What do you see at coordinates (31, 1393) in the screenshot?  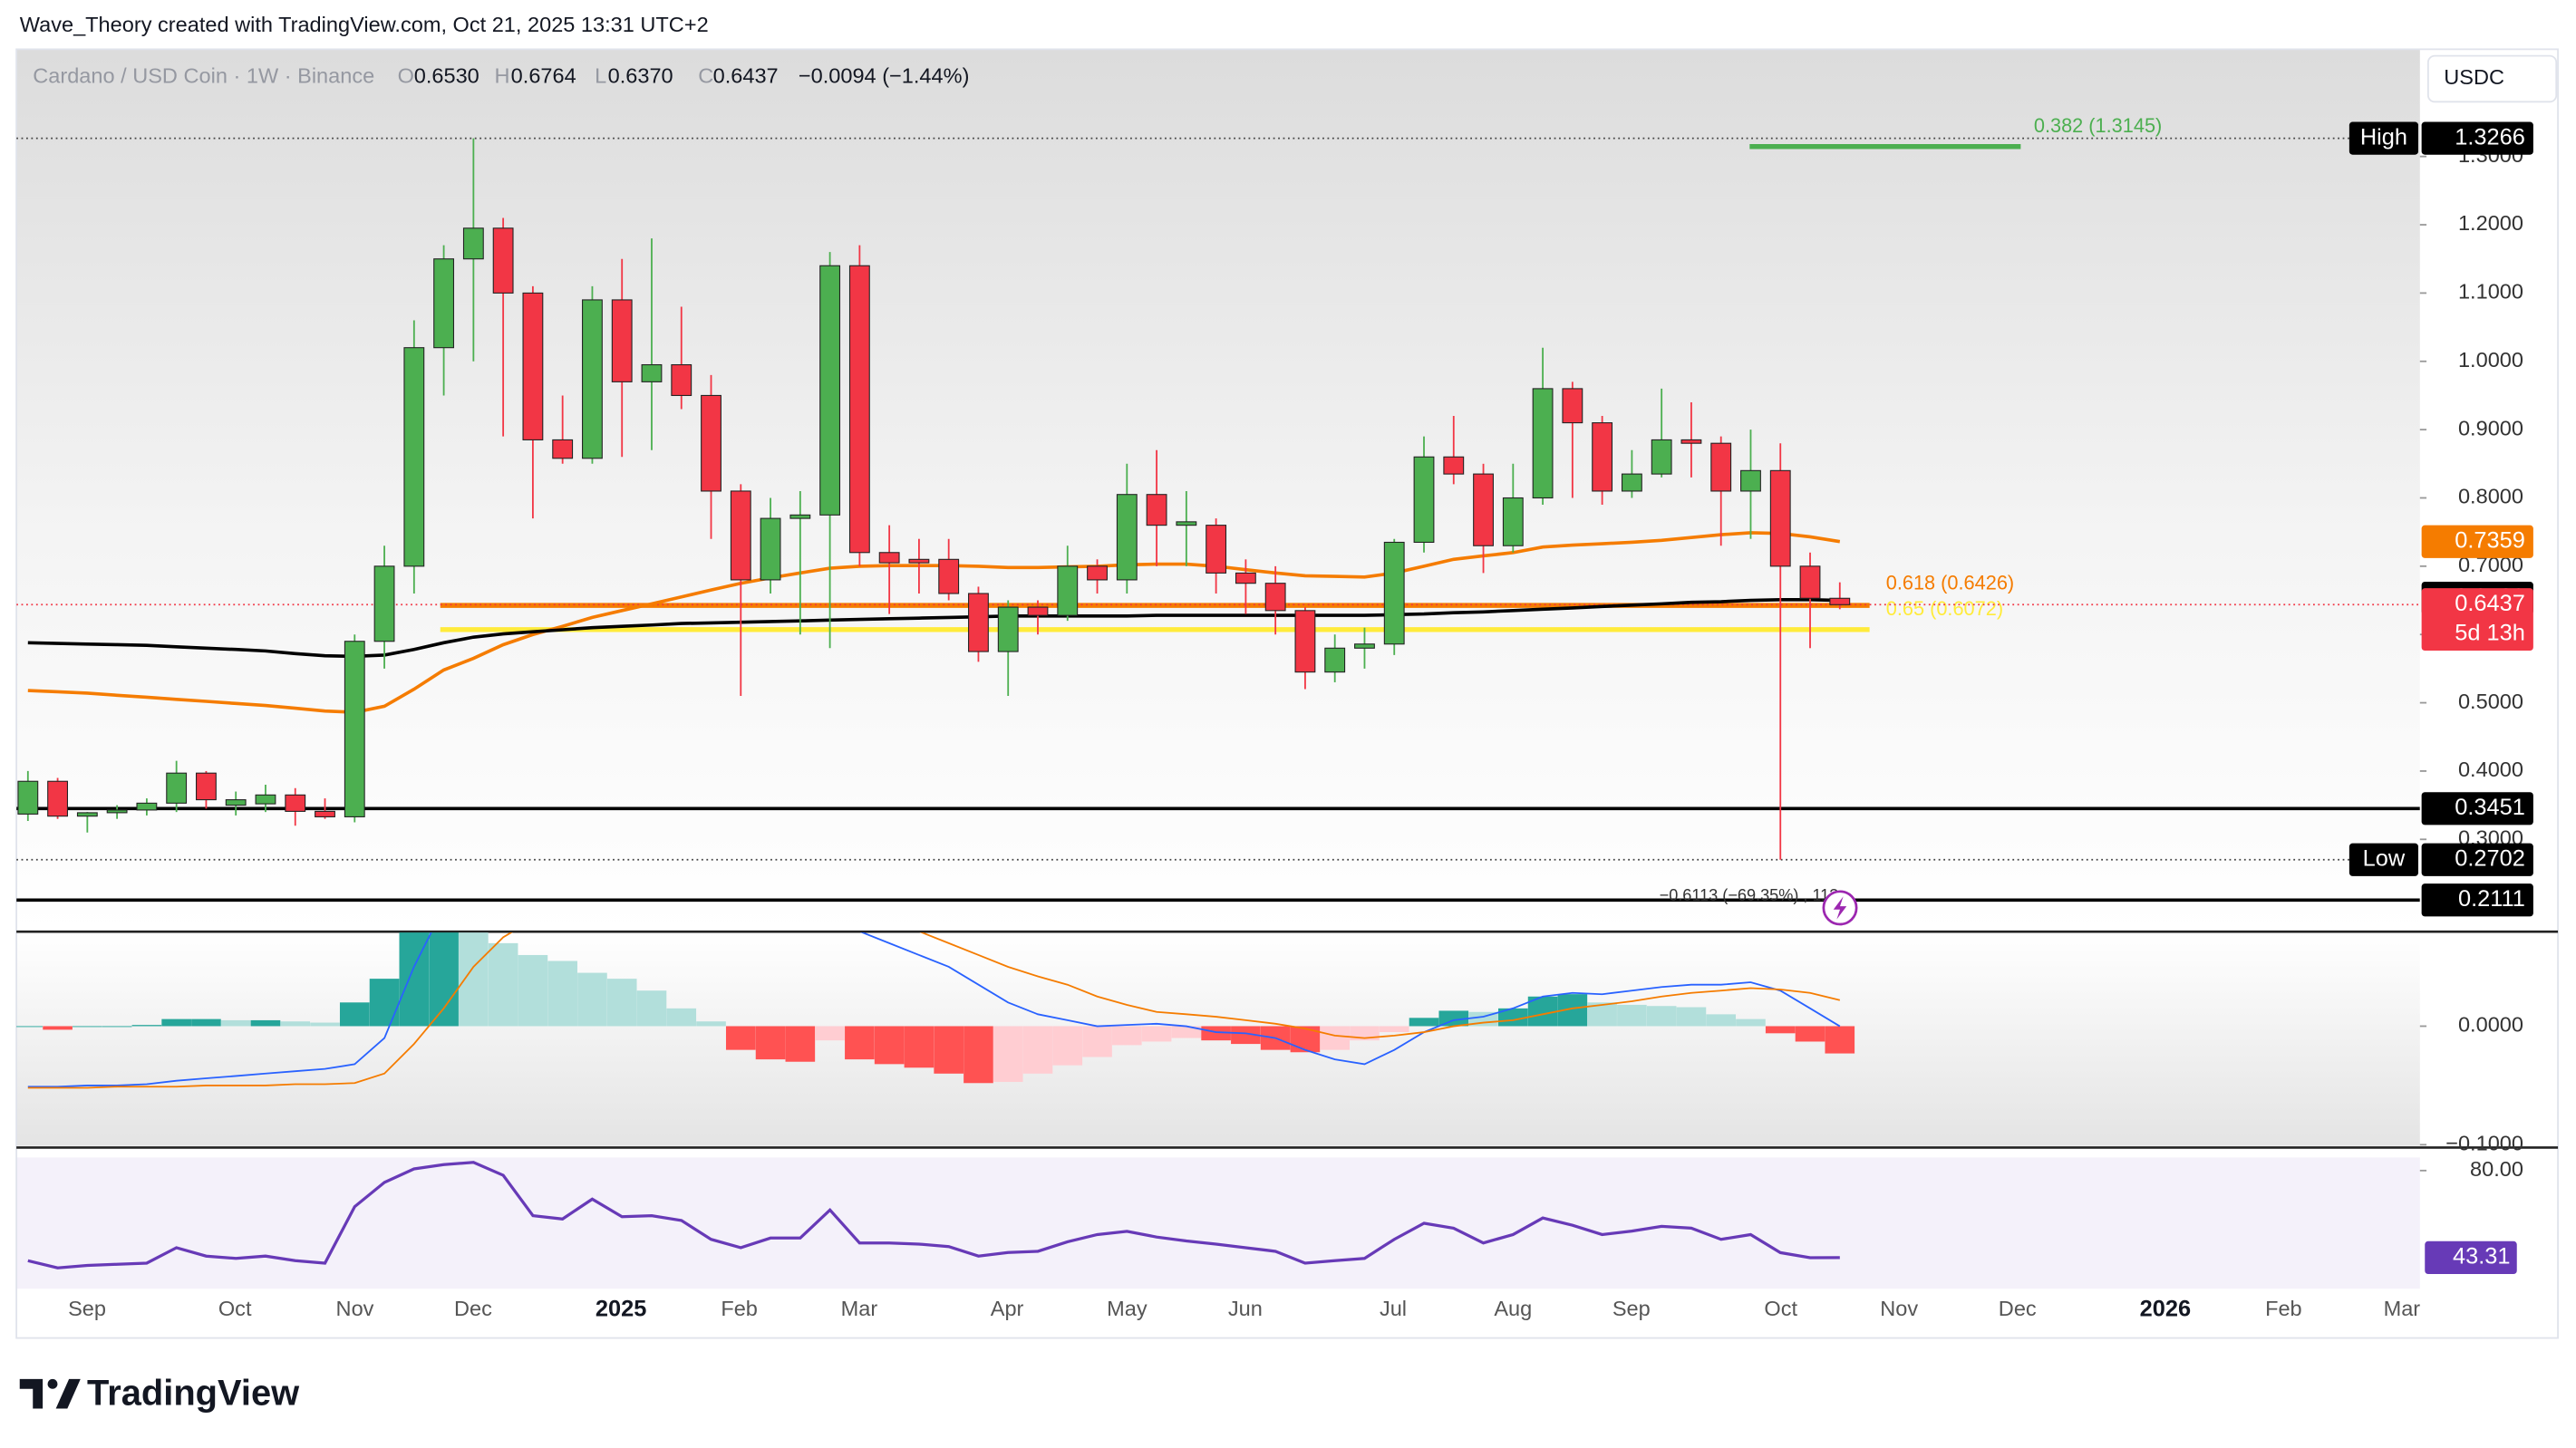 I see `logo-mark` at bounding box center [31, 1393].